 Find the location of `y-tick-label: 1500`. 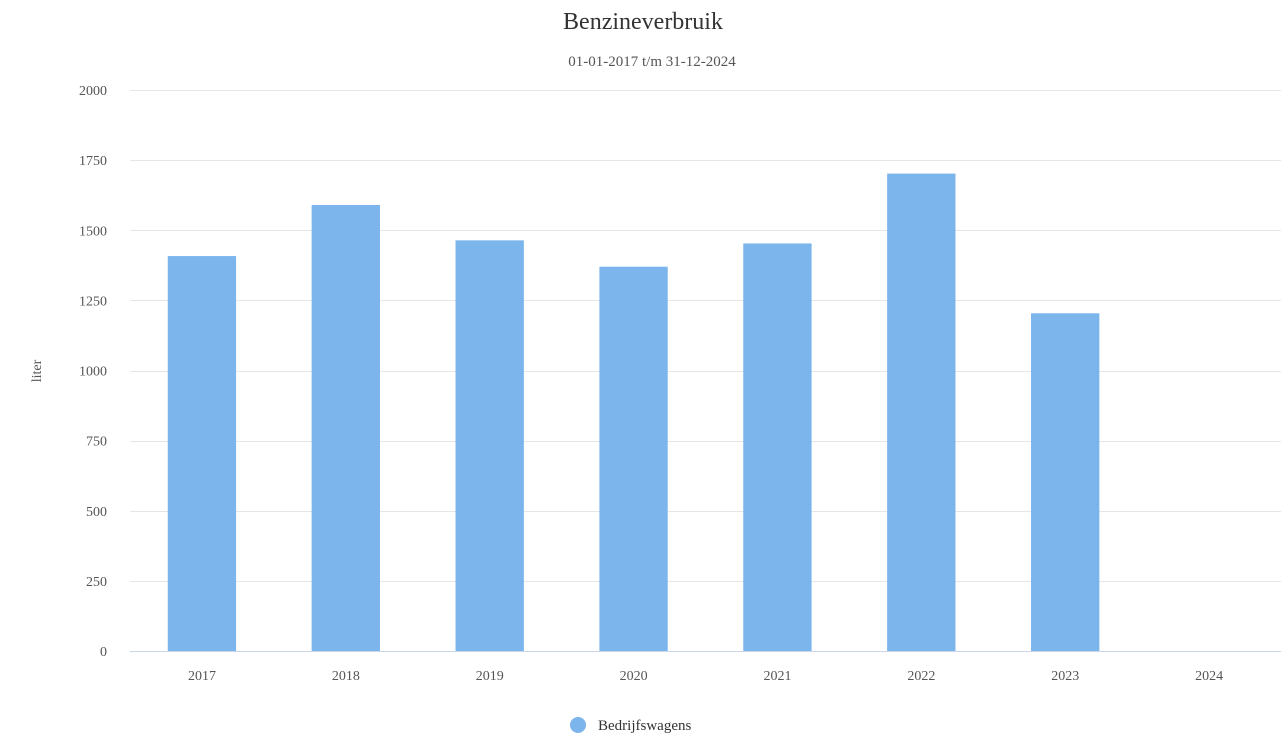

y-tick-label: 1500 is located at coordinates (93, 231).